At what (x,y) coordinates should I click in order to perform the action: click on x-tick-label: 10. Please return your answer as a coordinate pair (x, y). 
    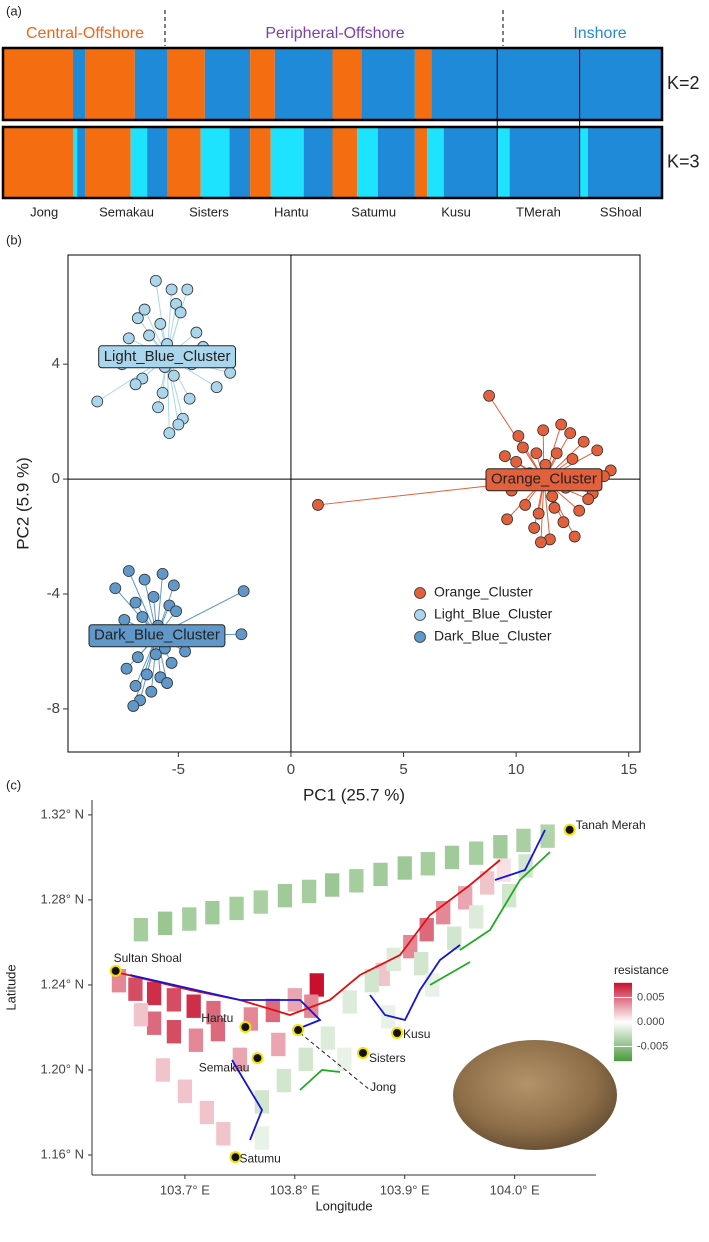
    Looking at the image, I should click on (516, 769).